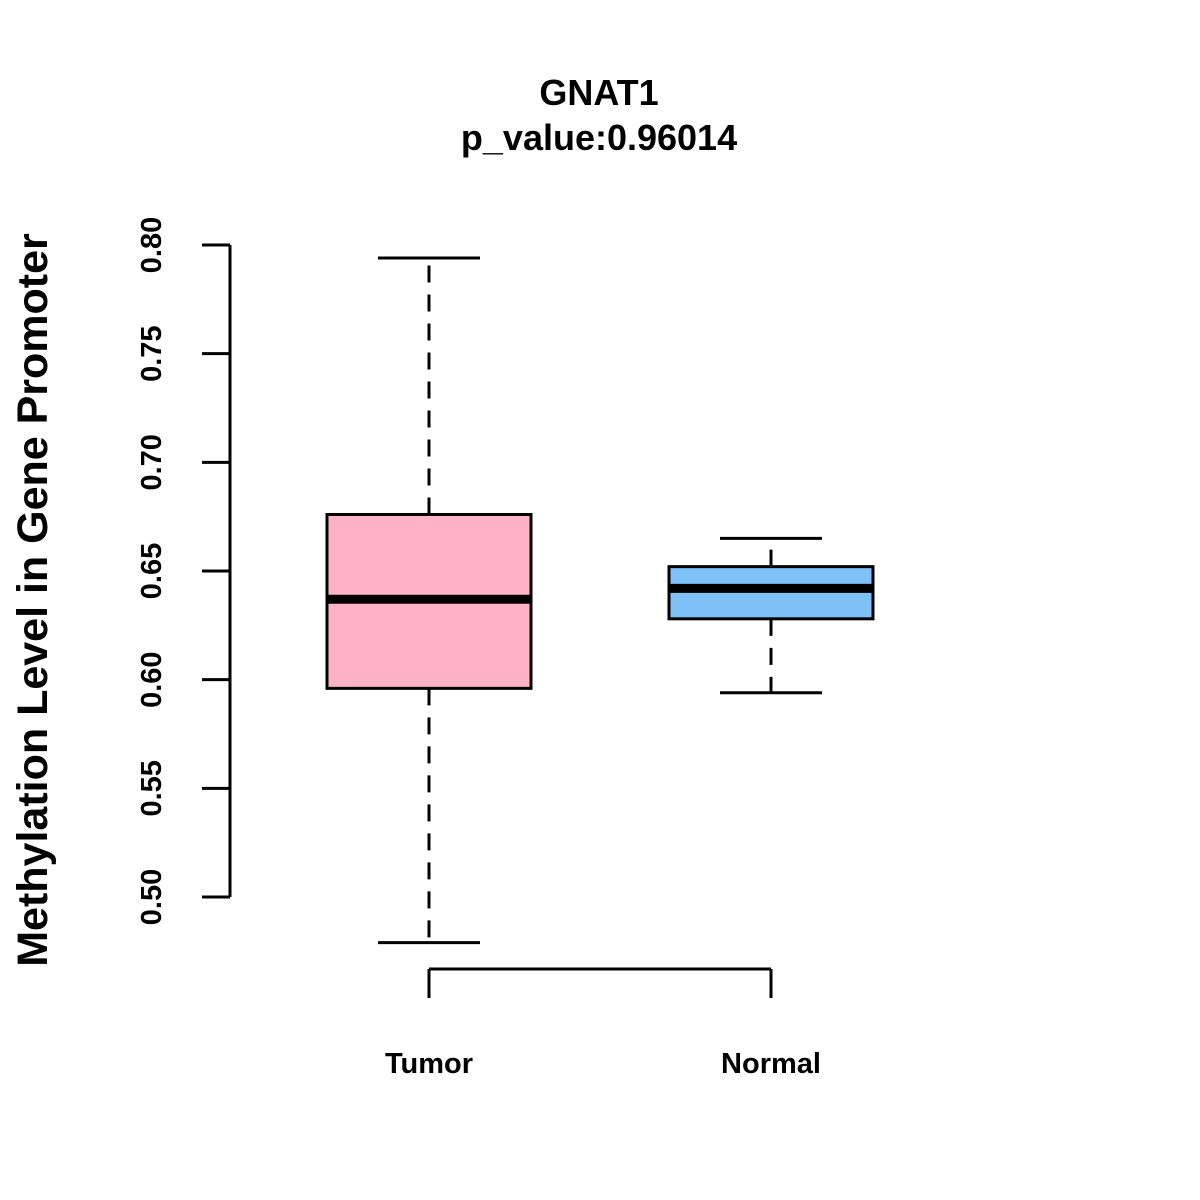 The image size is (1200, 1200). I want to click on x-axis: Tumor Normal, so click(603, 1023).